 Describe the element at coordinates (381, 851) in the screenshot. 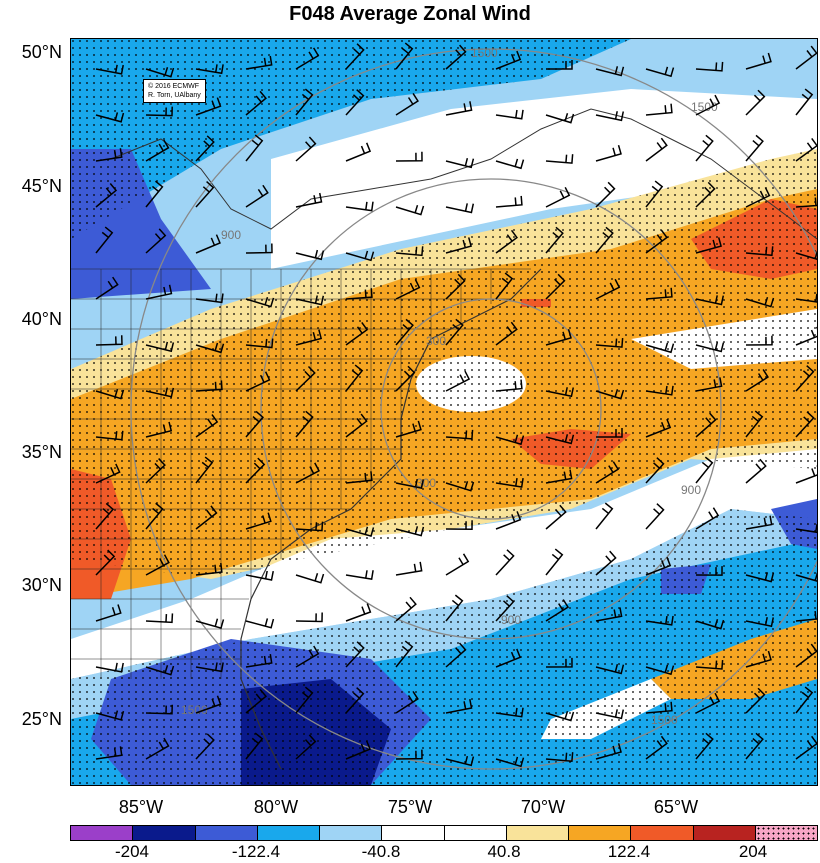

I see `colorbar-label-neg40: -40.8` at that location.